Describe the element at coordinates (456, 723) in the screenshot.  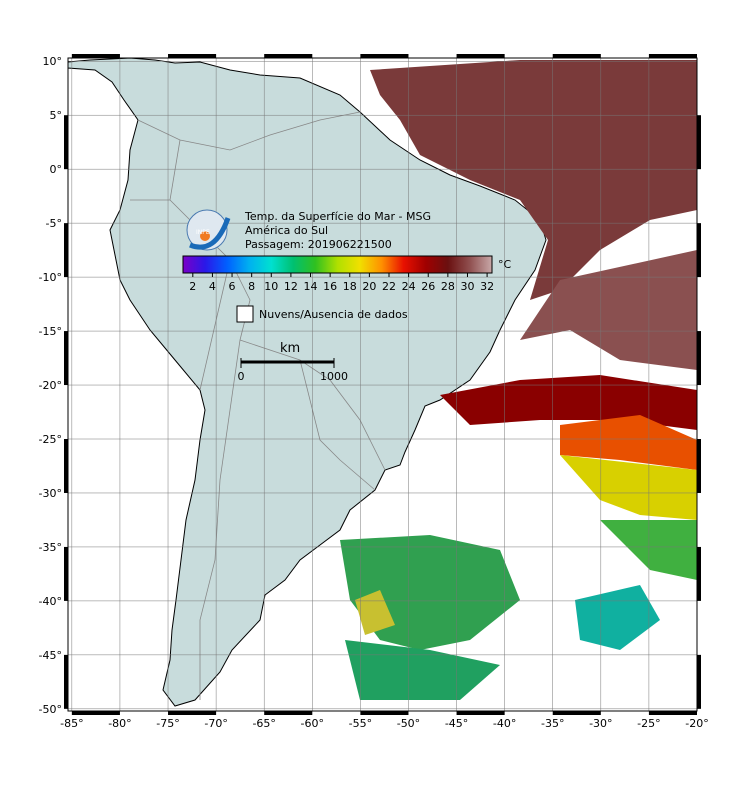
I see `lon-tick-label: -45°` at that location.